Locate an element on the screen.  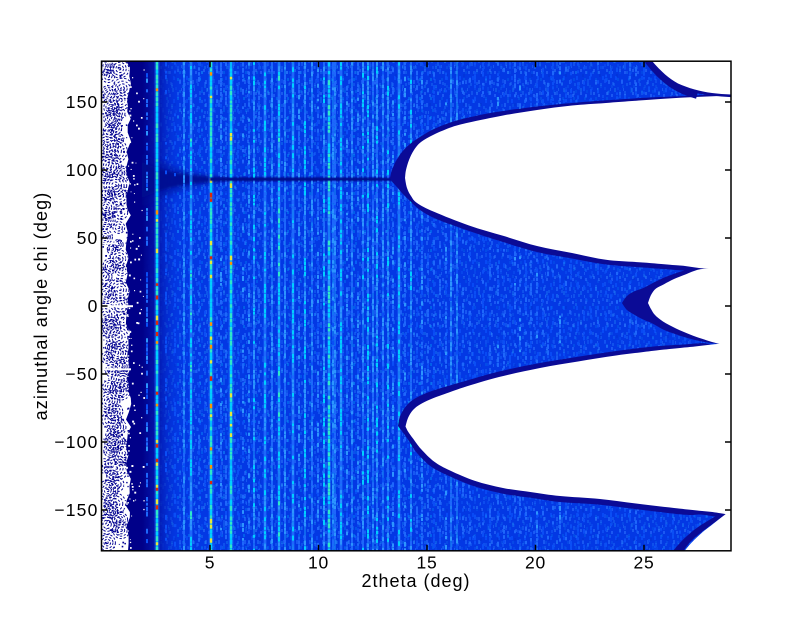
svg-text: −100 is located at coordinates (76, 442).